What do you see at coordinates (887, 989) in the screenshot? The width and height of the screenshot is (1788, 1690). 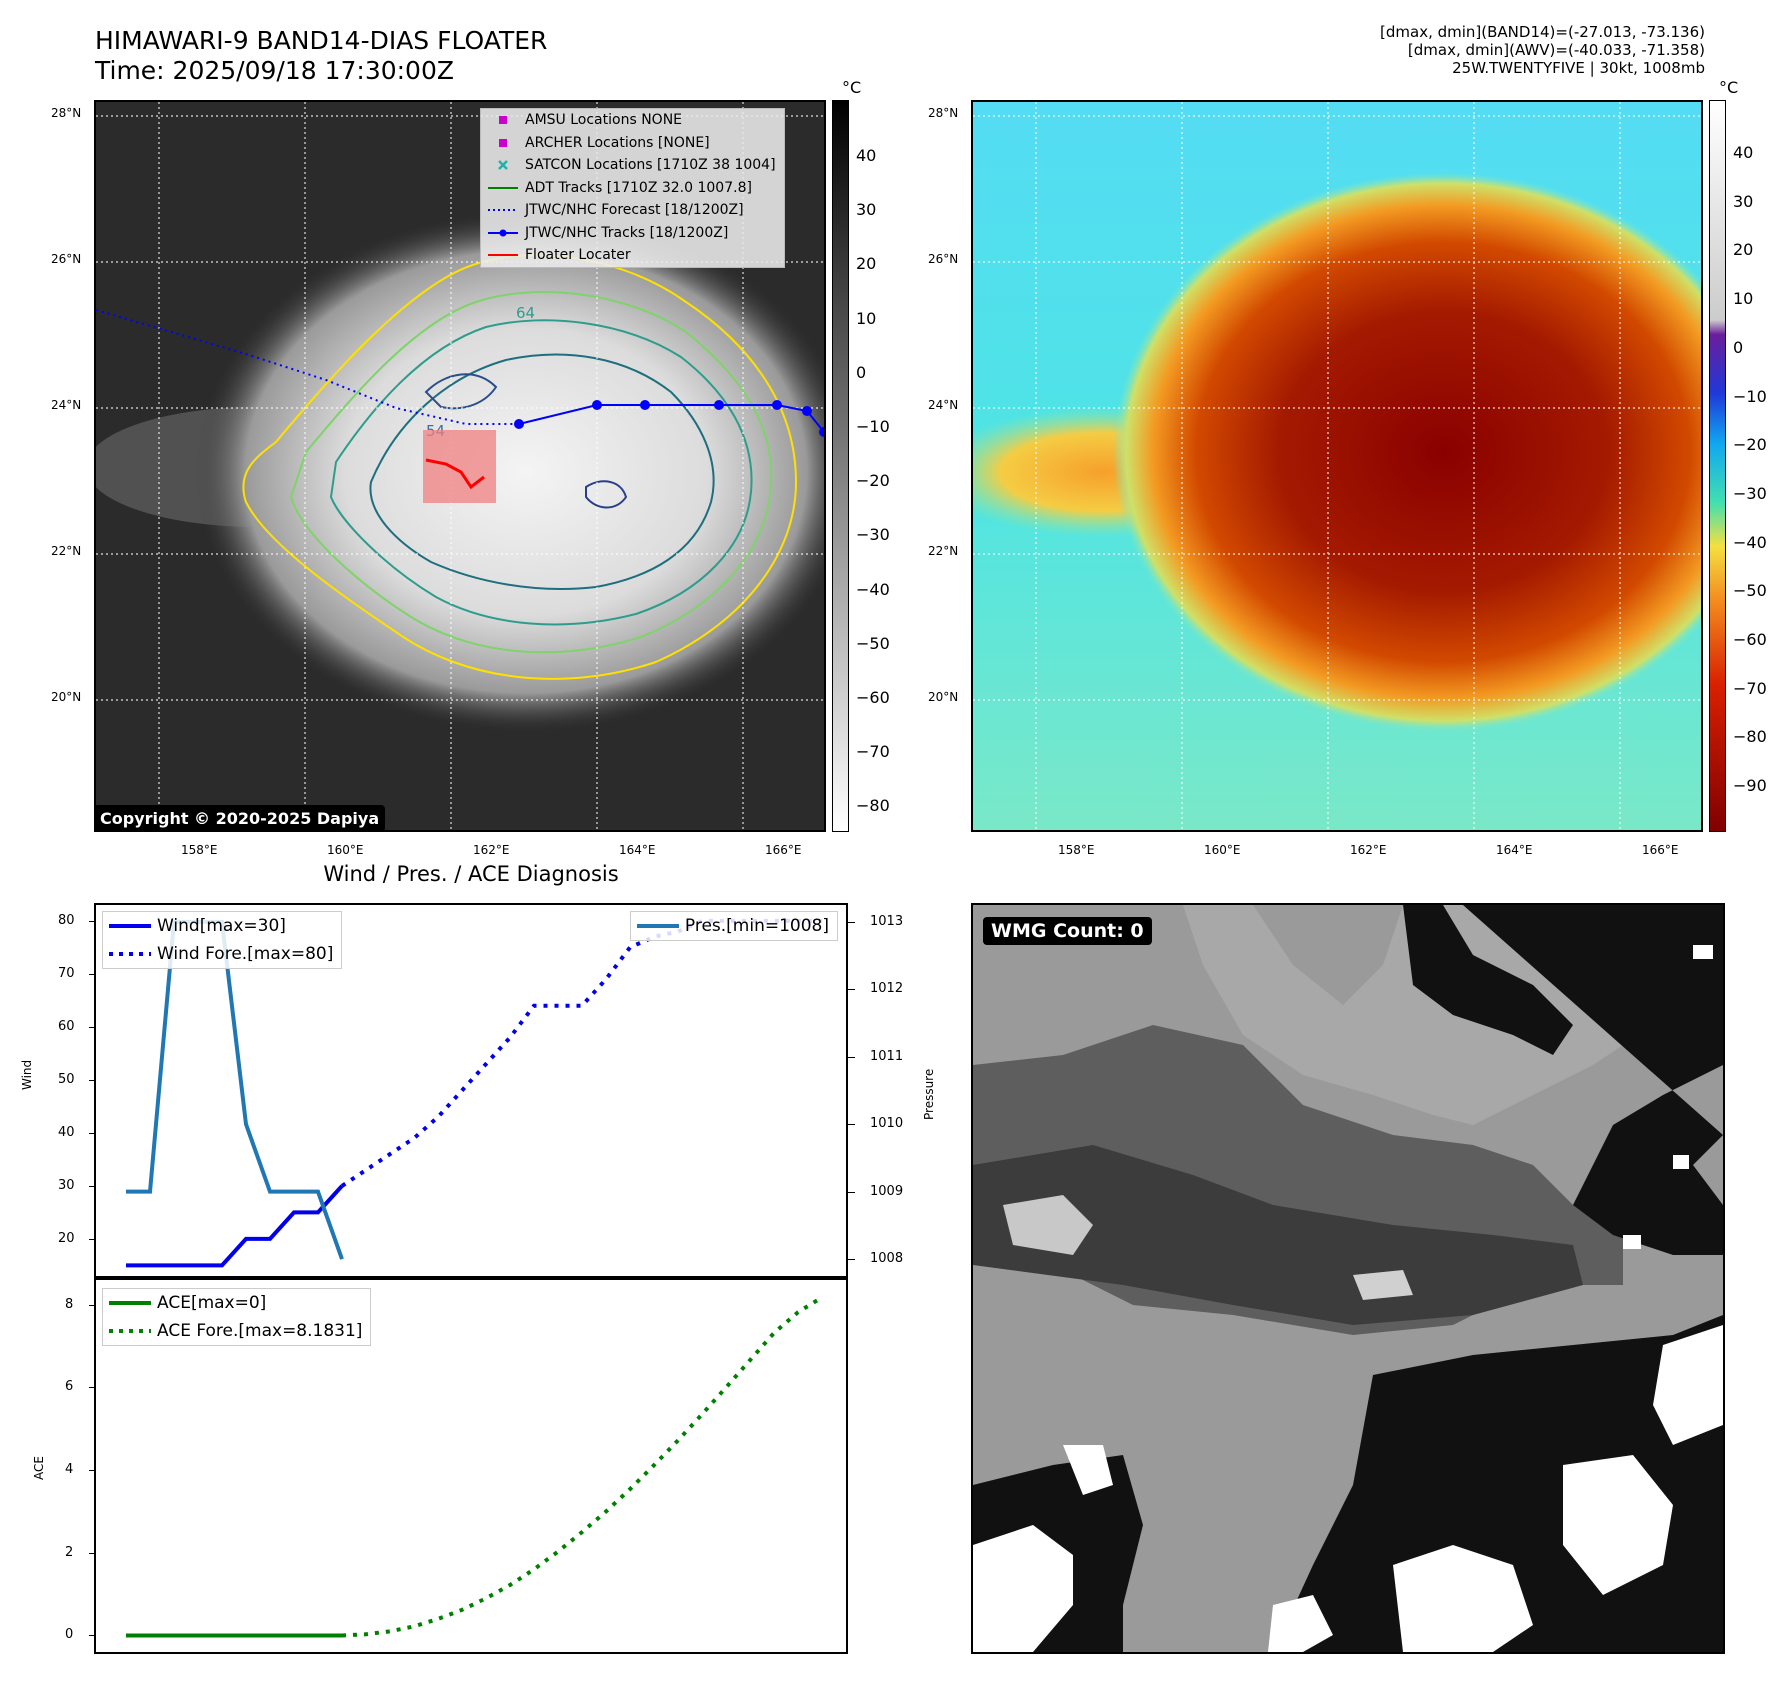 I see `pressure-ytick: 1012` at bounding box center [887, 989].